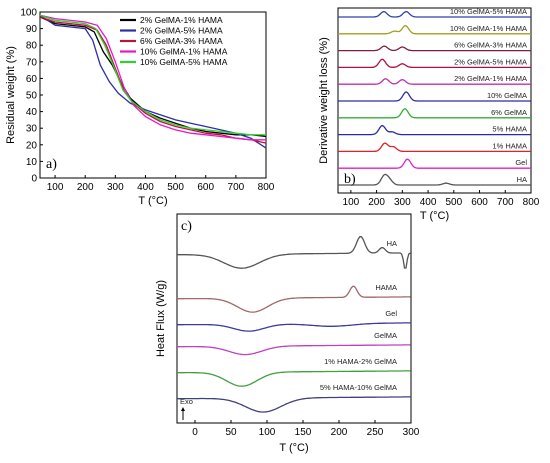 This screenshot has height=463, width=550. Describe the element at coordinates (360, 361) in the screenshot. I see `curve-label: 1% HAMA-2% GelMA` at that location.